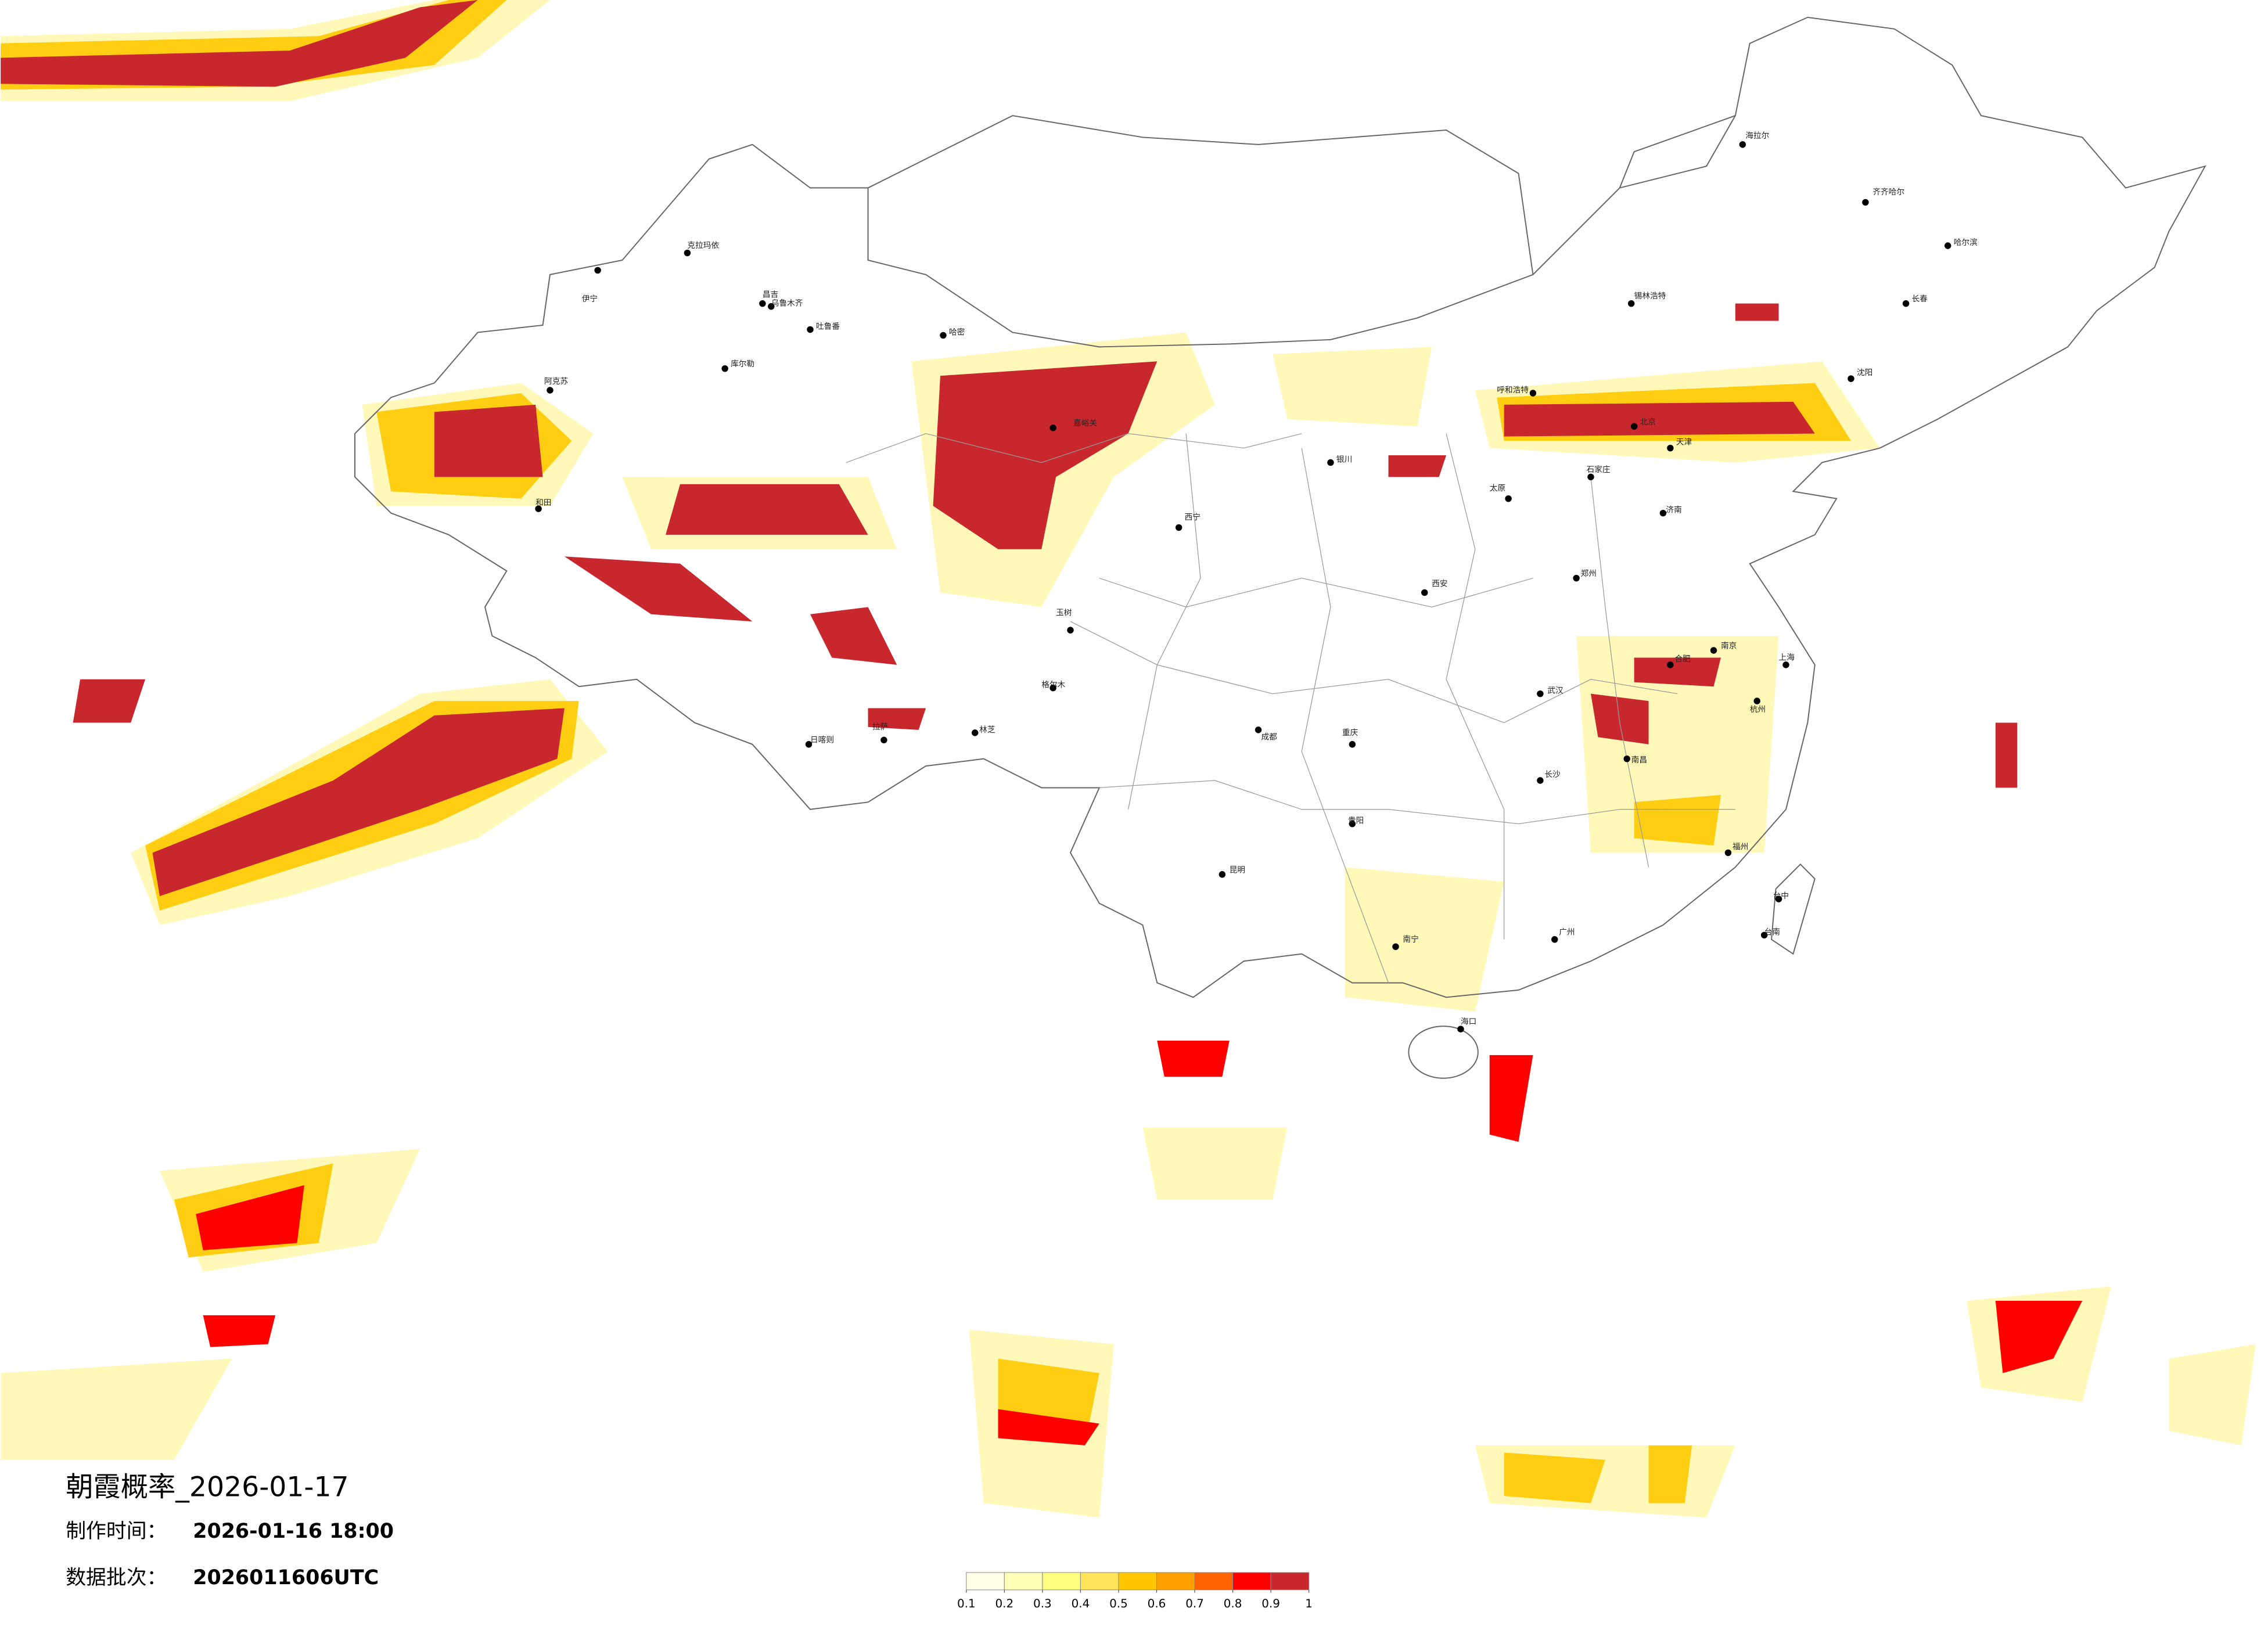 The height and width of the screenshot is (1626, 2268). Describe the element at coordinates (1758, 709) in the screenshot. I see `city-label: 杭州` at that location.